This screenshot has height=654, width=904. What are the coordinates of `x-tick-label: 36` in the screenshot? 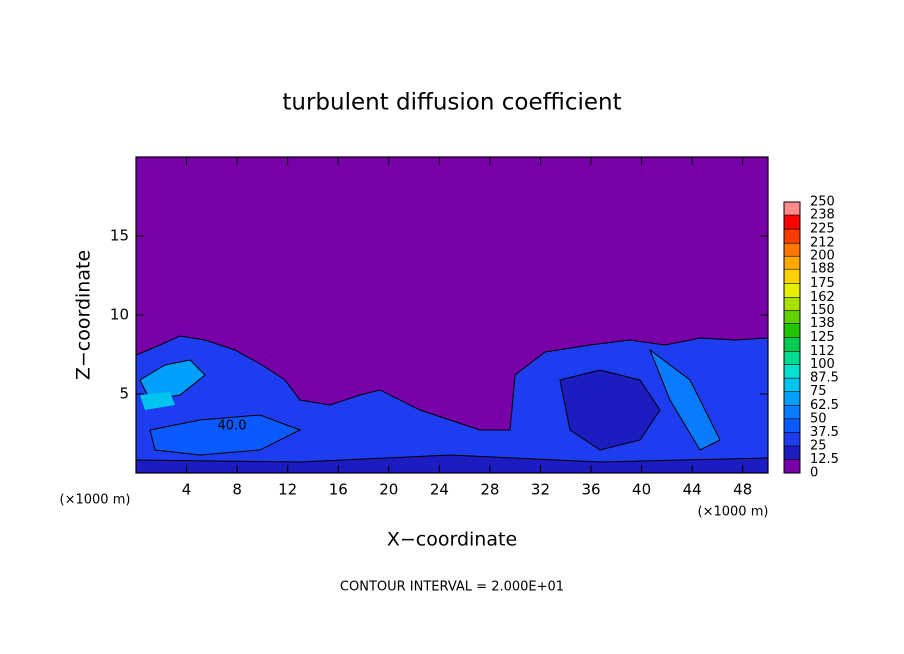 It's located at (590, 490).